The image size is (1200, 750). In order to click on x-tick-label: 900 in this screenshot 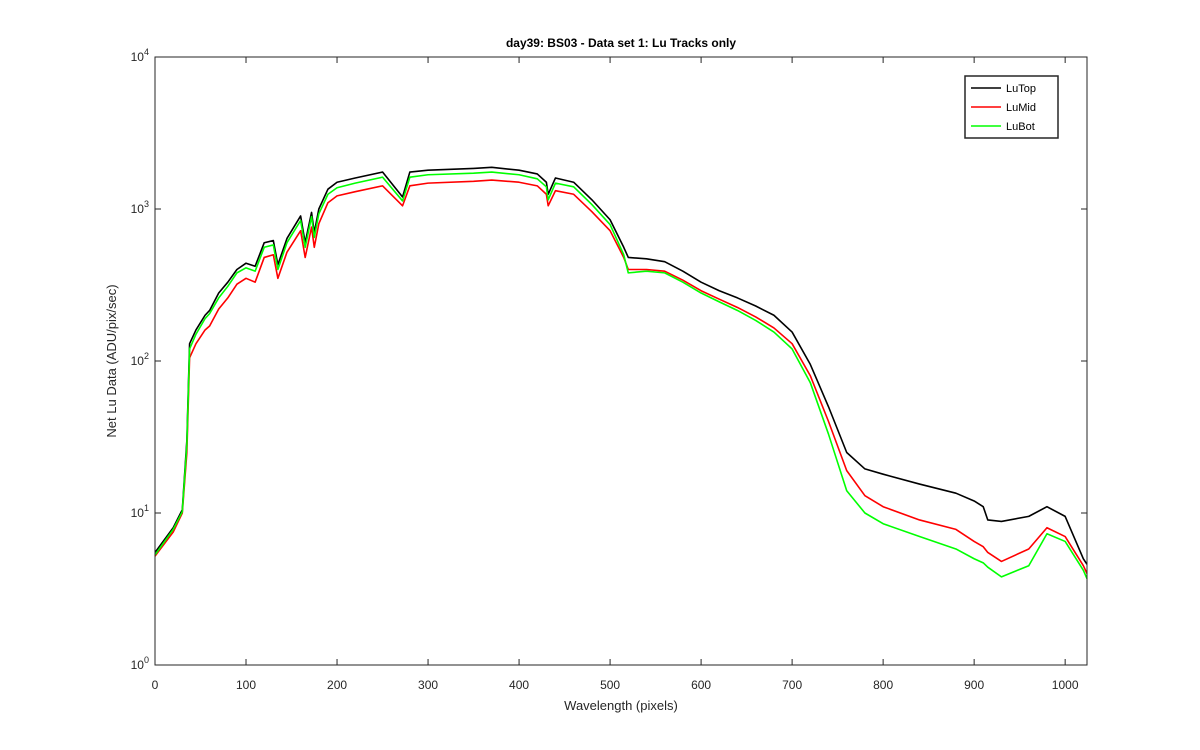, I will do `click(974, 685)`.